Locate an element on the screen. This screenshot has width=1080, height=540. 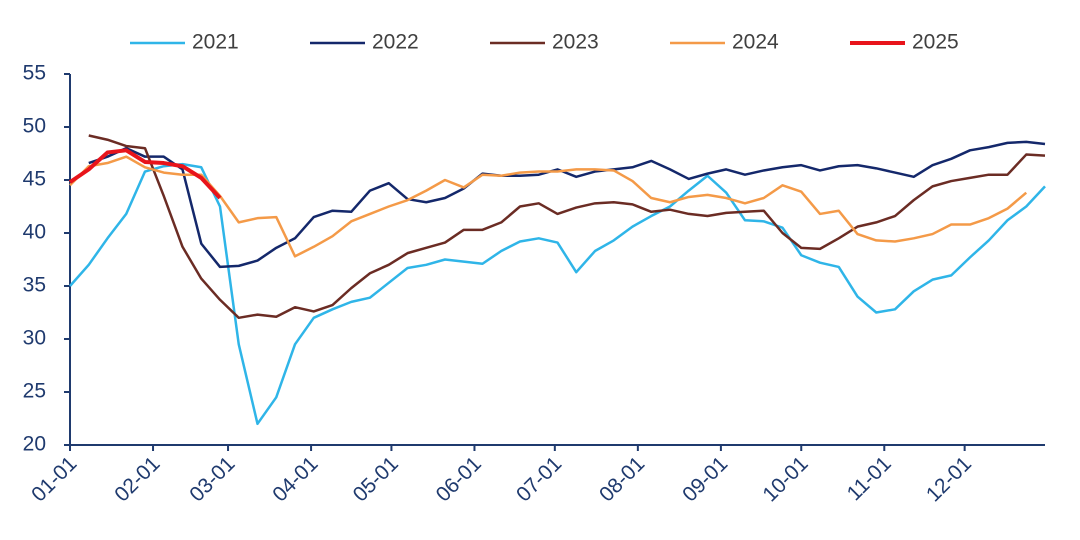
x-tick-label: 02-01 is located at coordinates (137, 479).